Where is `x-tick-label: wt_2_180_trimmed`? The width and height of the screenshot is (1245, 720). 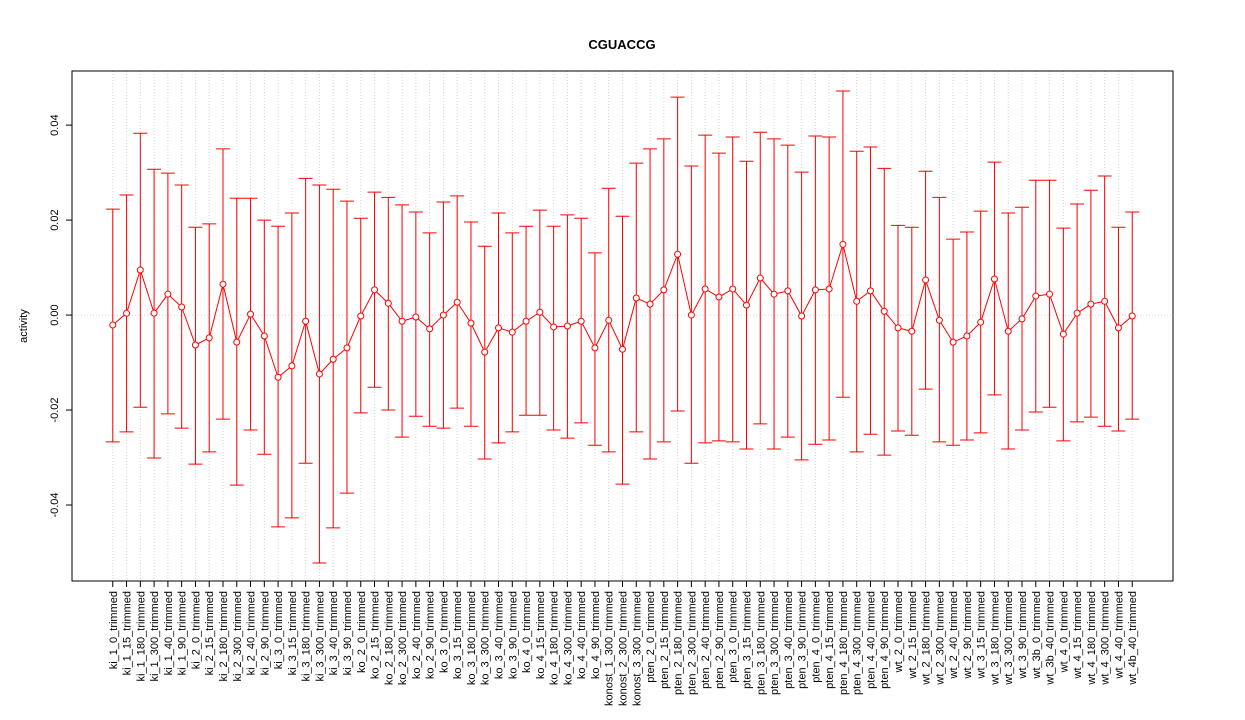 x-tick-label: wt_2_180_trimmed is located at coordinates (927, 638).